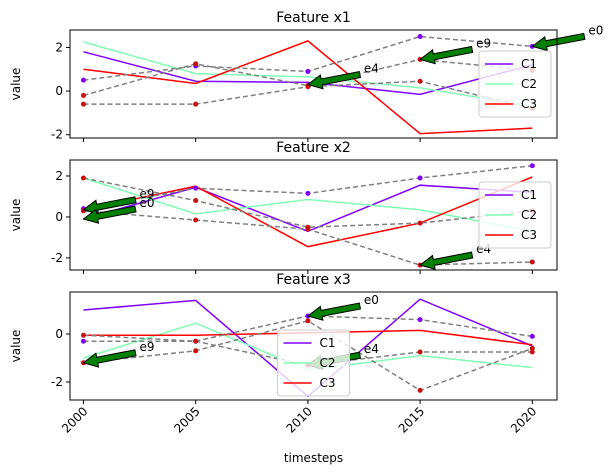 The image size is (616, 475). I want to click on x-tick-label: 2000, so click(74, 419).